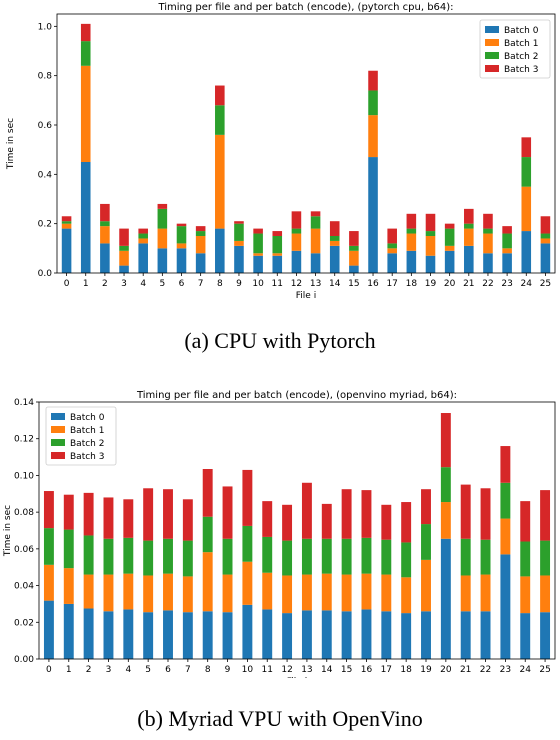 Image resolution: width=560 pixels, height=740 pixels. Describe the element at coordinates (277, 284) in the screenshot. I see `cpu-x-tick-label: 11` at that location.